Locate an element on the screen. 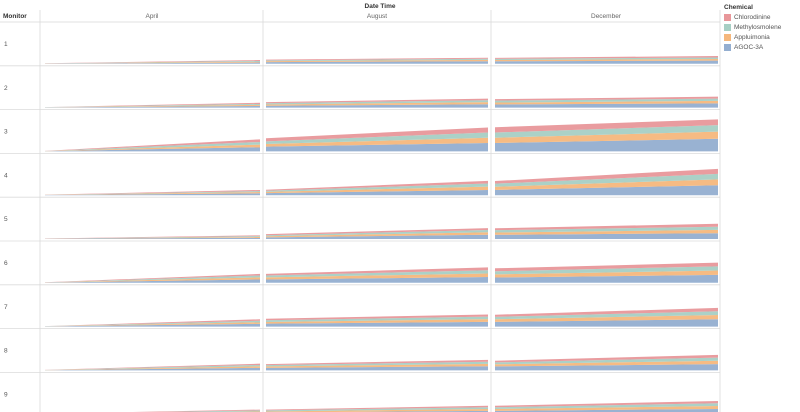 The height and width of the screenshot is (412, 800). area-appluimonia-monitor-5-april is located at coordinates (152, 237).